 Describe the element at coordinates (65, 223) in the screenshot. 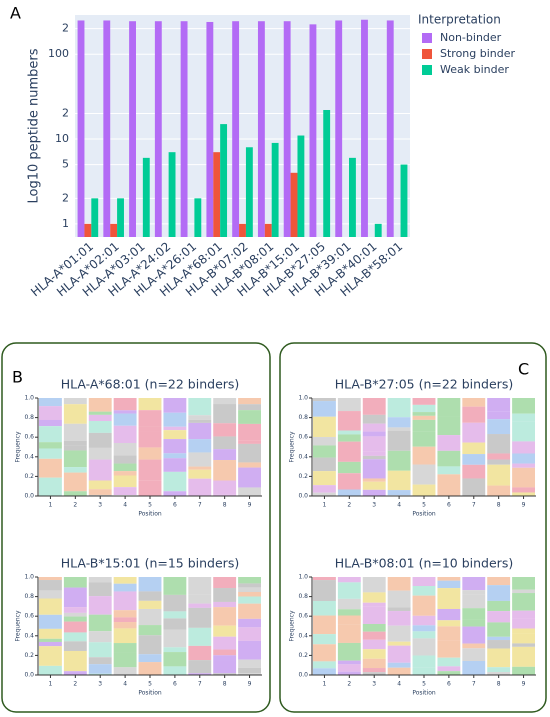

I see `y-tick-label: 1` at that location.